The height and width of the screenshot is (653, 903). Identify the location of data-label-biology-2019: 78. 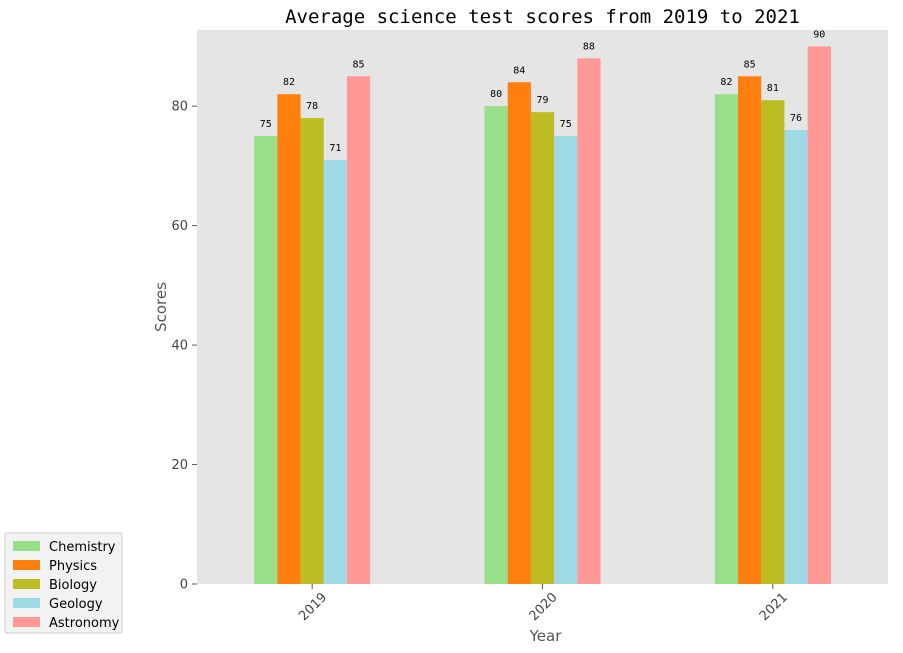
(312, 106).